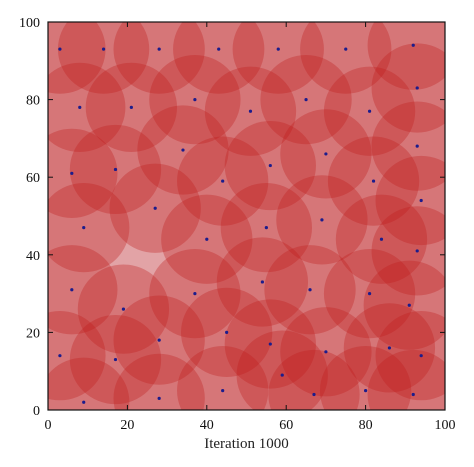  What do you see at coordinates (33, 178) in the screenshot?
I see `y-tick-label: 60` at bounding box center [33, 178].